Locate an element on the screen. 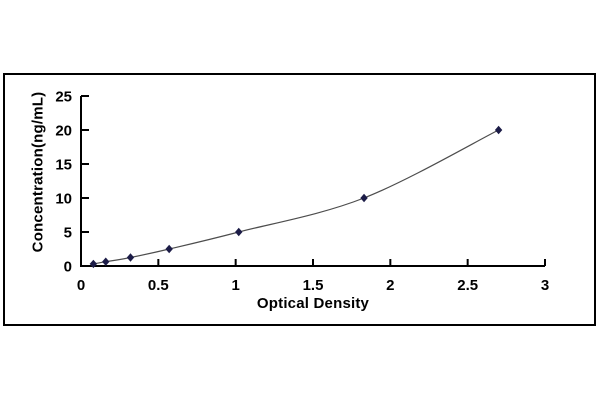 This screenshot has width=600, height=400. x-tick-label: 1.5 is located at coordinates (313, 285).